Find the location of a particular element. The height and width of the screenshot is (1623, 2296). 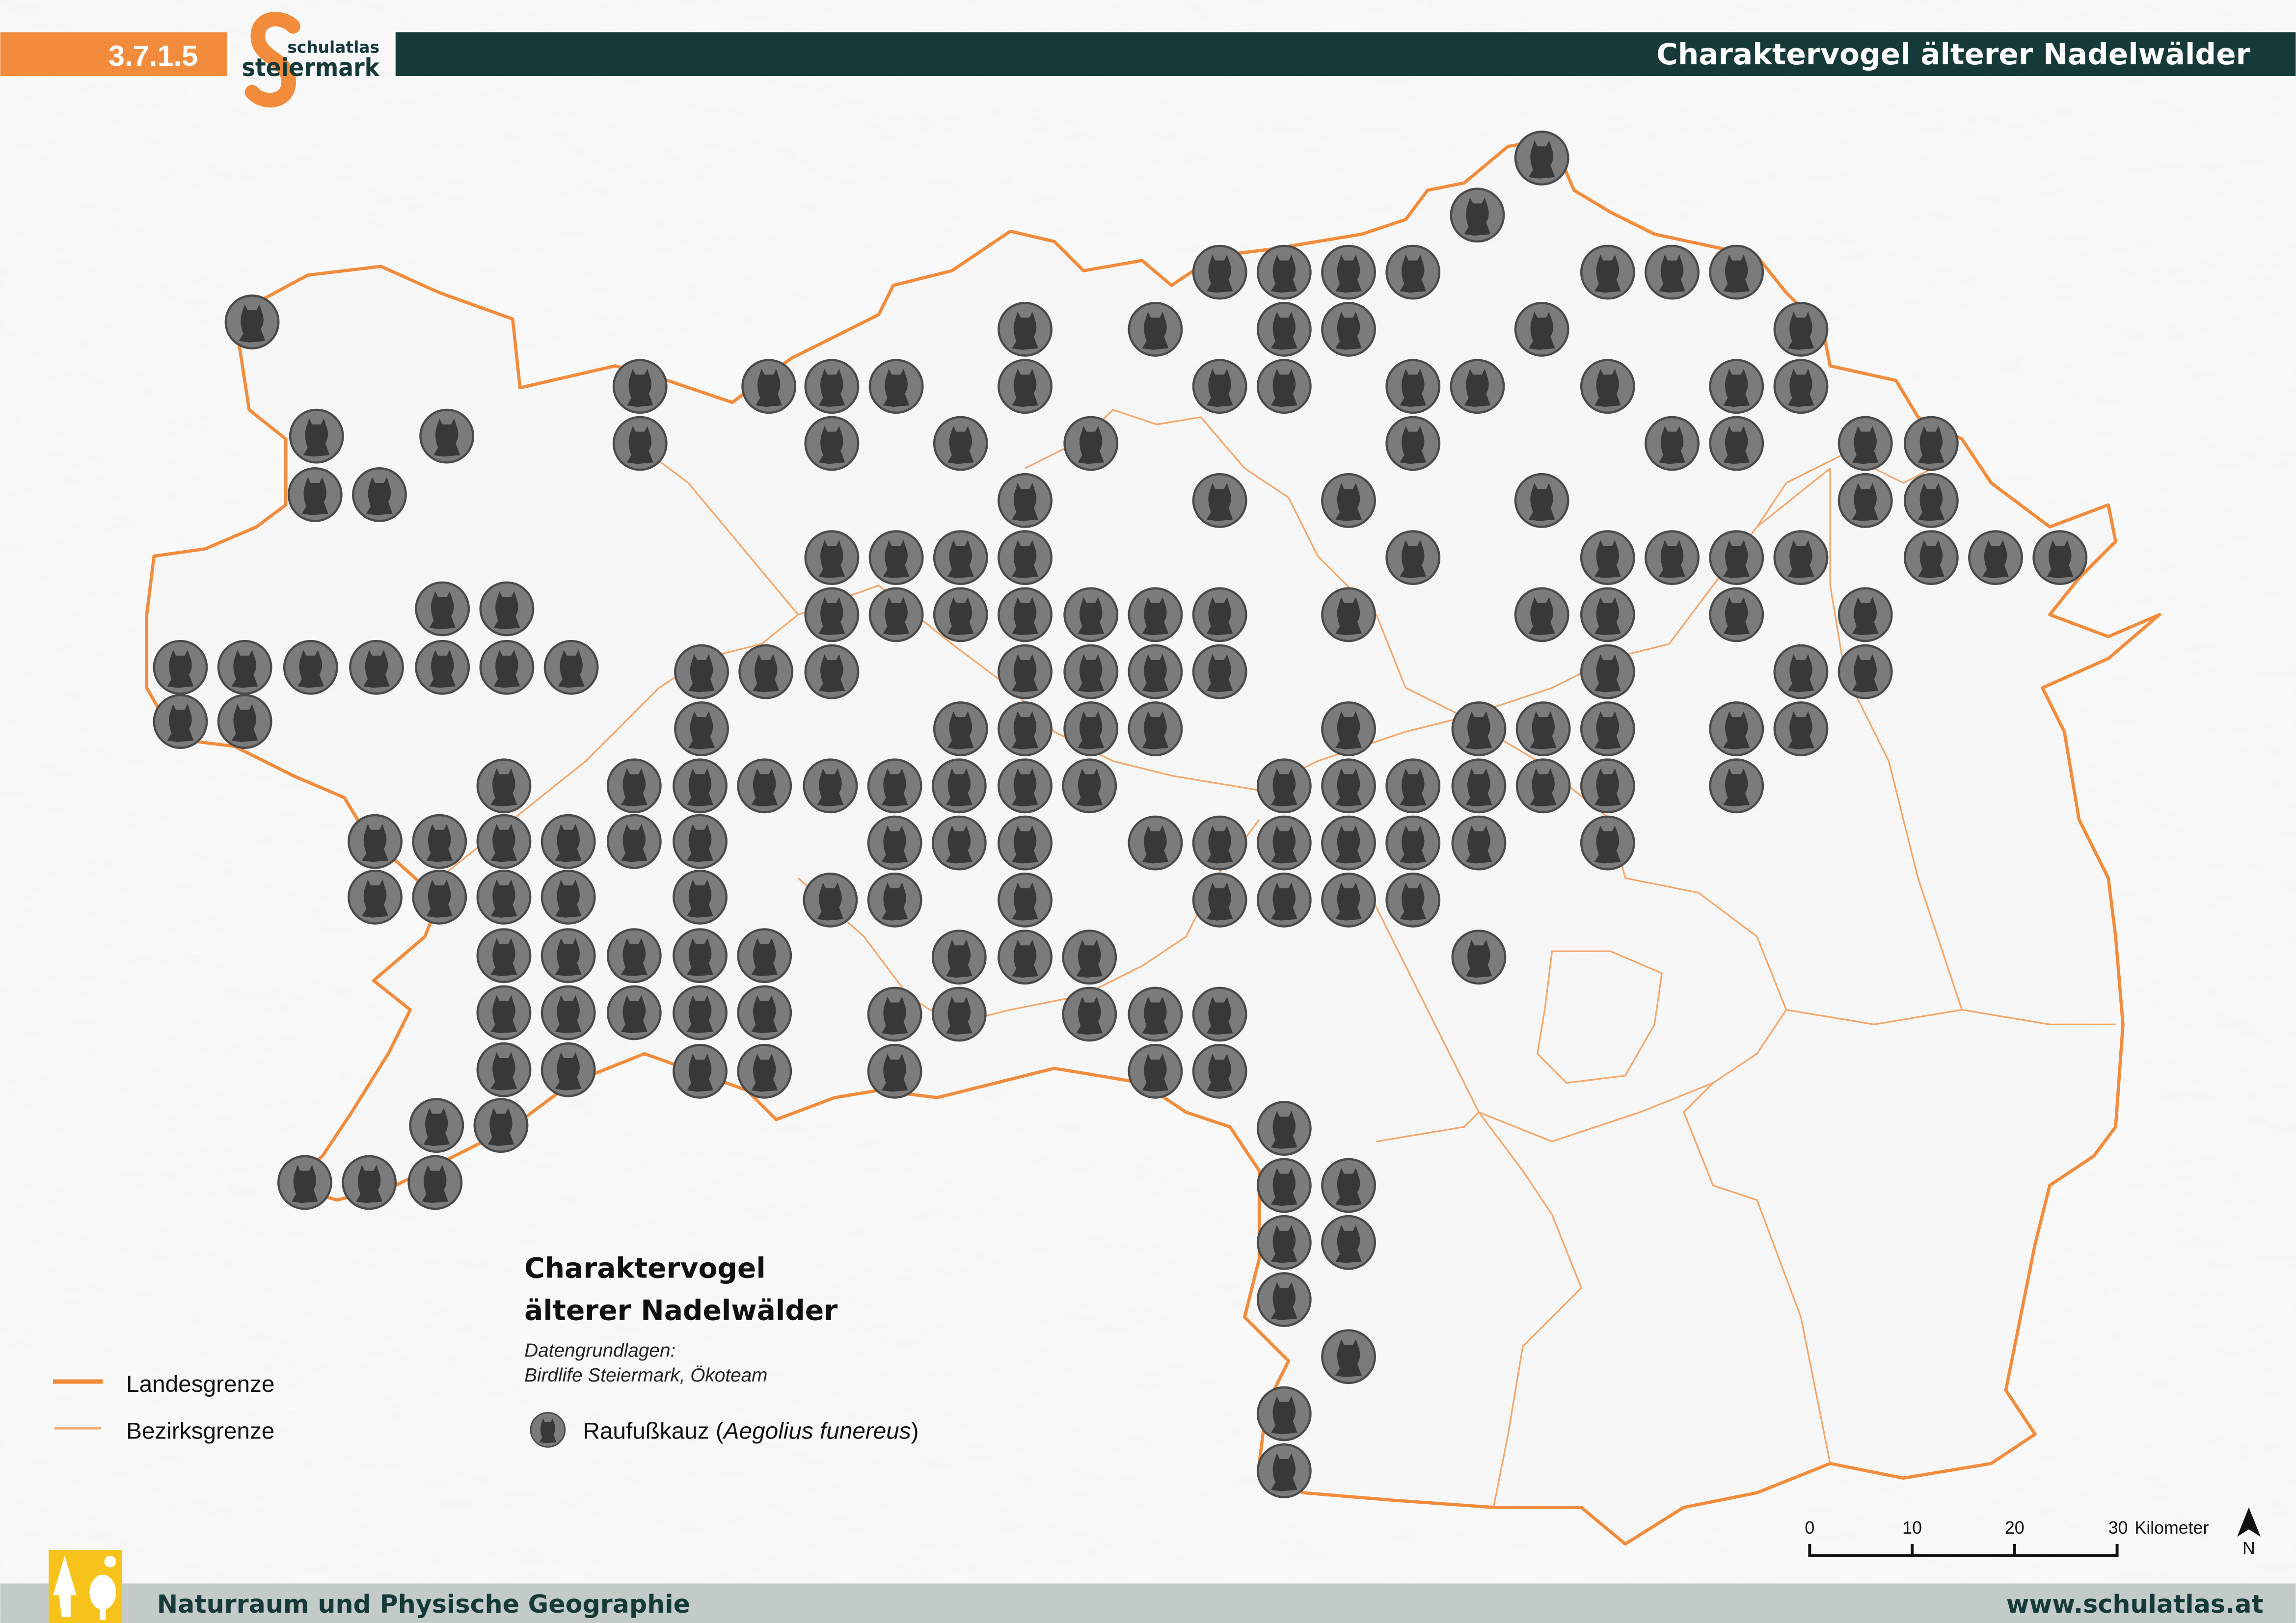

north-label: N is located at coordinates (2248, 1548).